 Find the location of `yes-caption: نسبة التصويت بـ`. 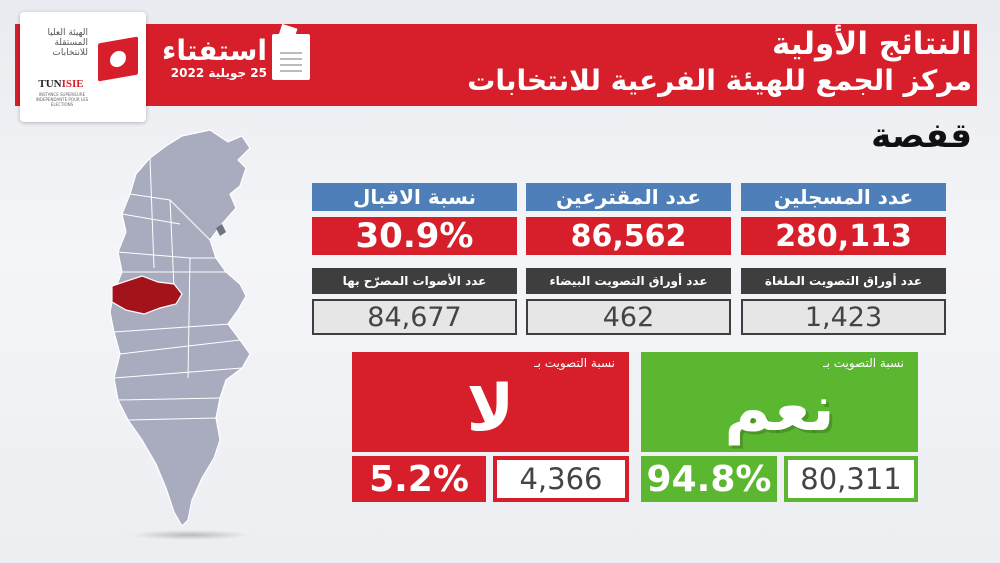

yes-caption: نسبة التصويت بـ is located at coordinates (863, 363).